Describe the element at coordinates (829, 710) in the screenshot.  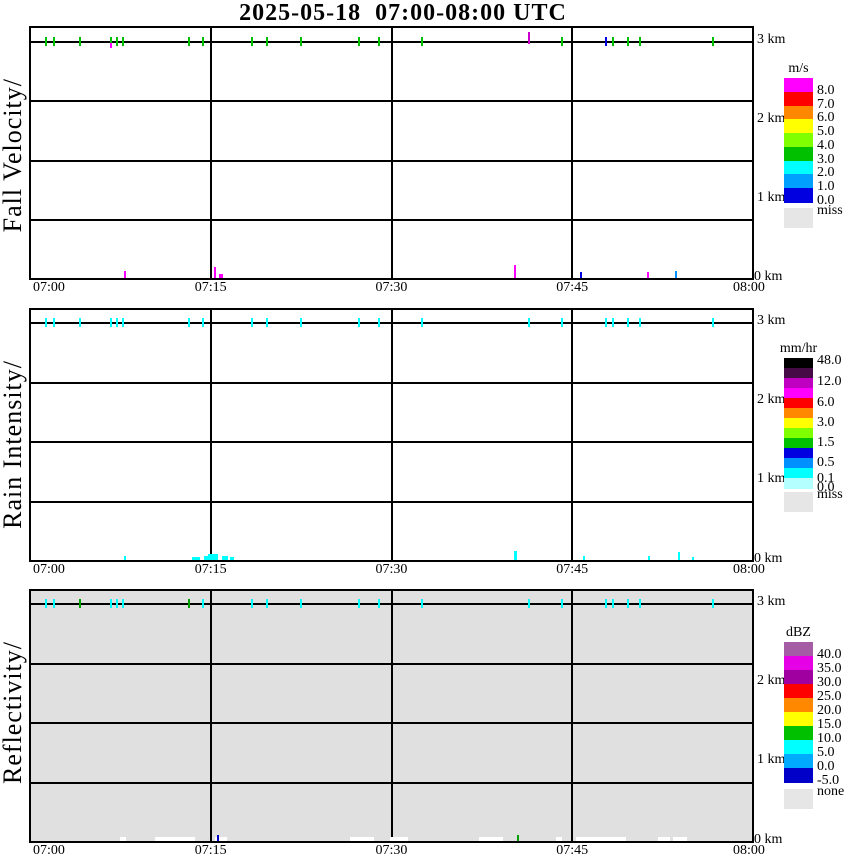
I see `colorbar-scale-label: 20.0` at that location.